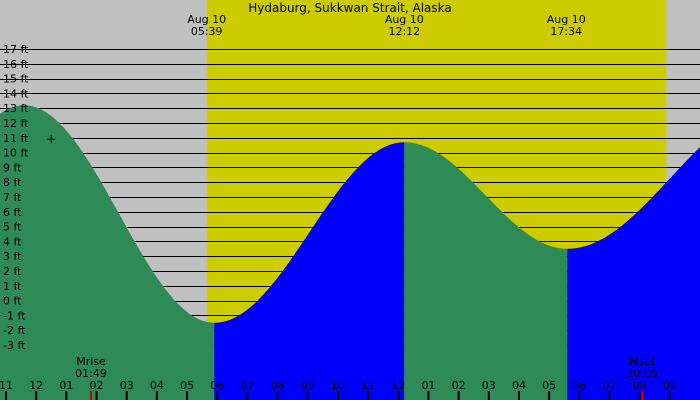  I want to click on y-tick-label: 13 ft, so click(16, 108).